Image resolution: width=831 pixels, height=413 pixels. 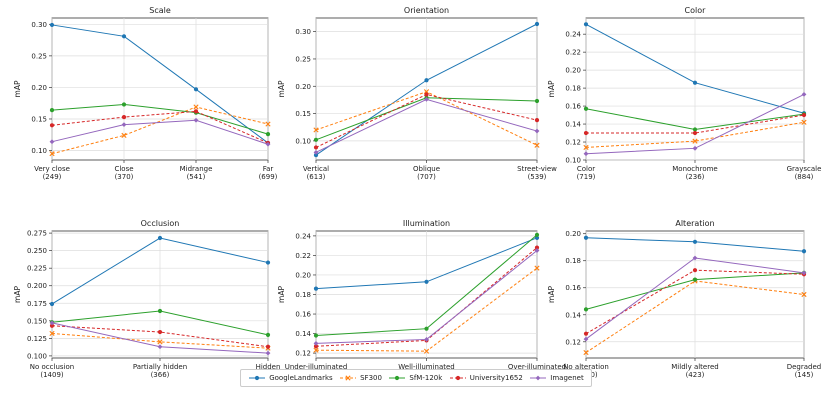 I want to click on chart-illumination-series-imagenet-point, so click(x=316, y=343).